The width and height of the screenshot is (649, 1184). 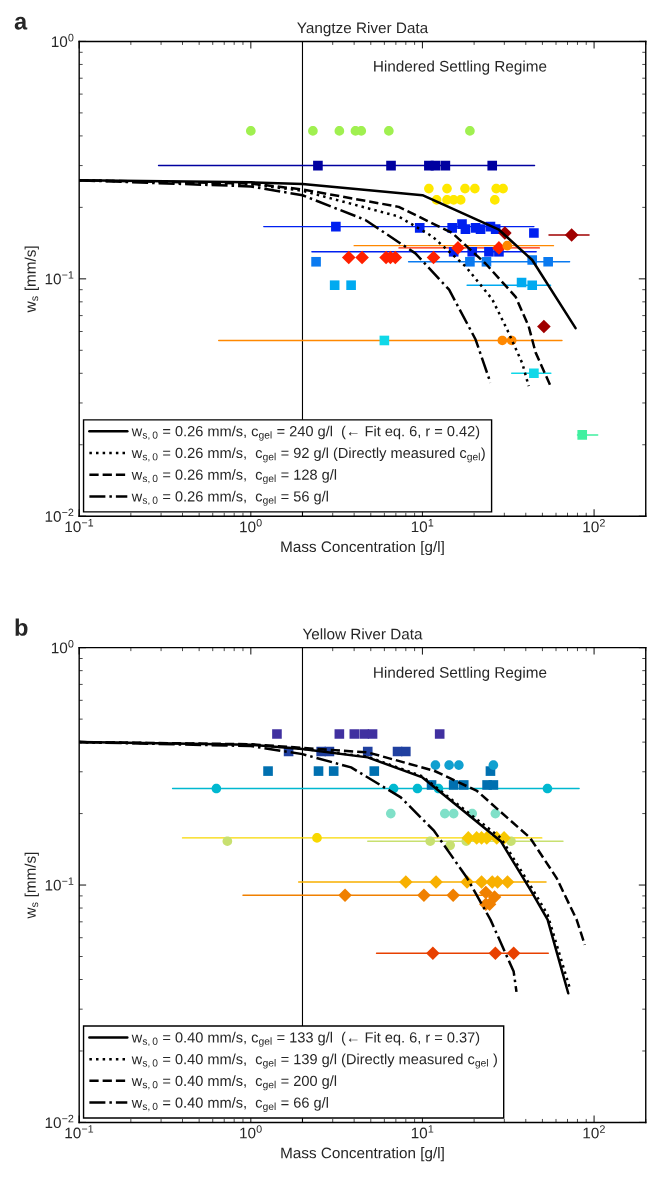 I want to click on legend-label: w$_{s,0}$ = 0.26 mm/s, c$_{gel}$ = 240 g/l (← Fit eq. 6, r = 0.42), so click(x=305, y=433).